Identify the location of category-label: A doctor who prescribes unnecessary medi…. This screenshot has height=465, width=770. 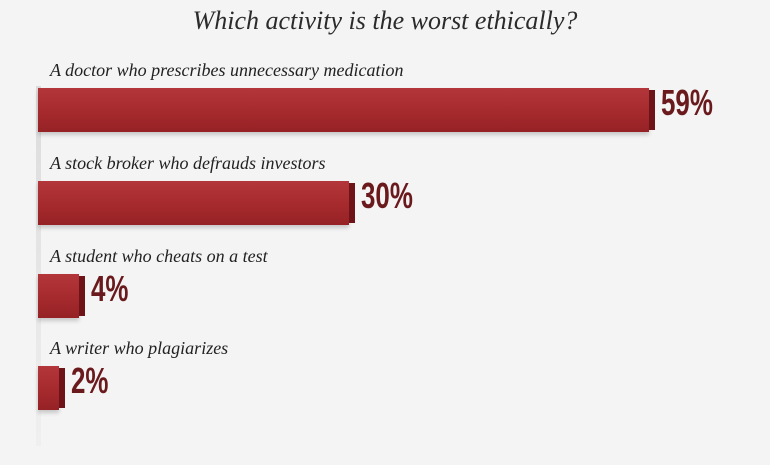
(227, 70).